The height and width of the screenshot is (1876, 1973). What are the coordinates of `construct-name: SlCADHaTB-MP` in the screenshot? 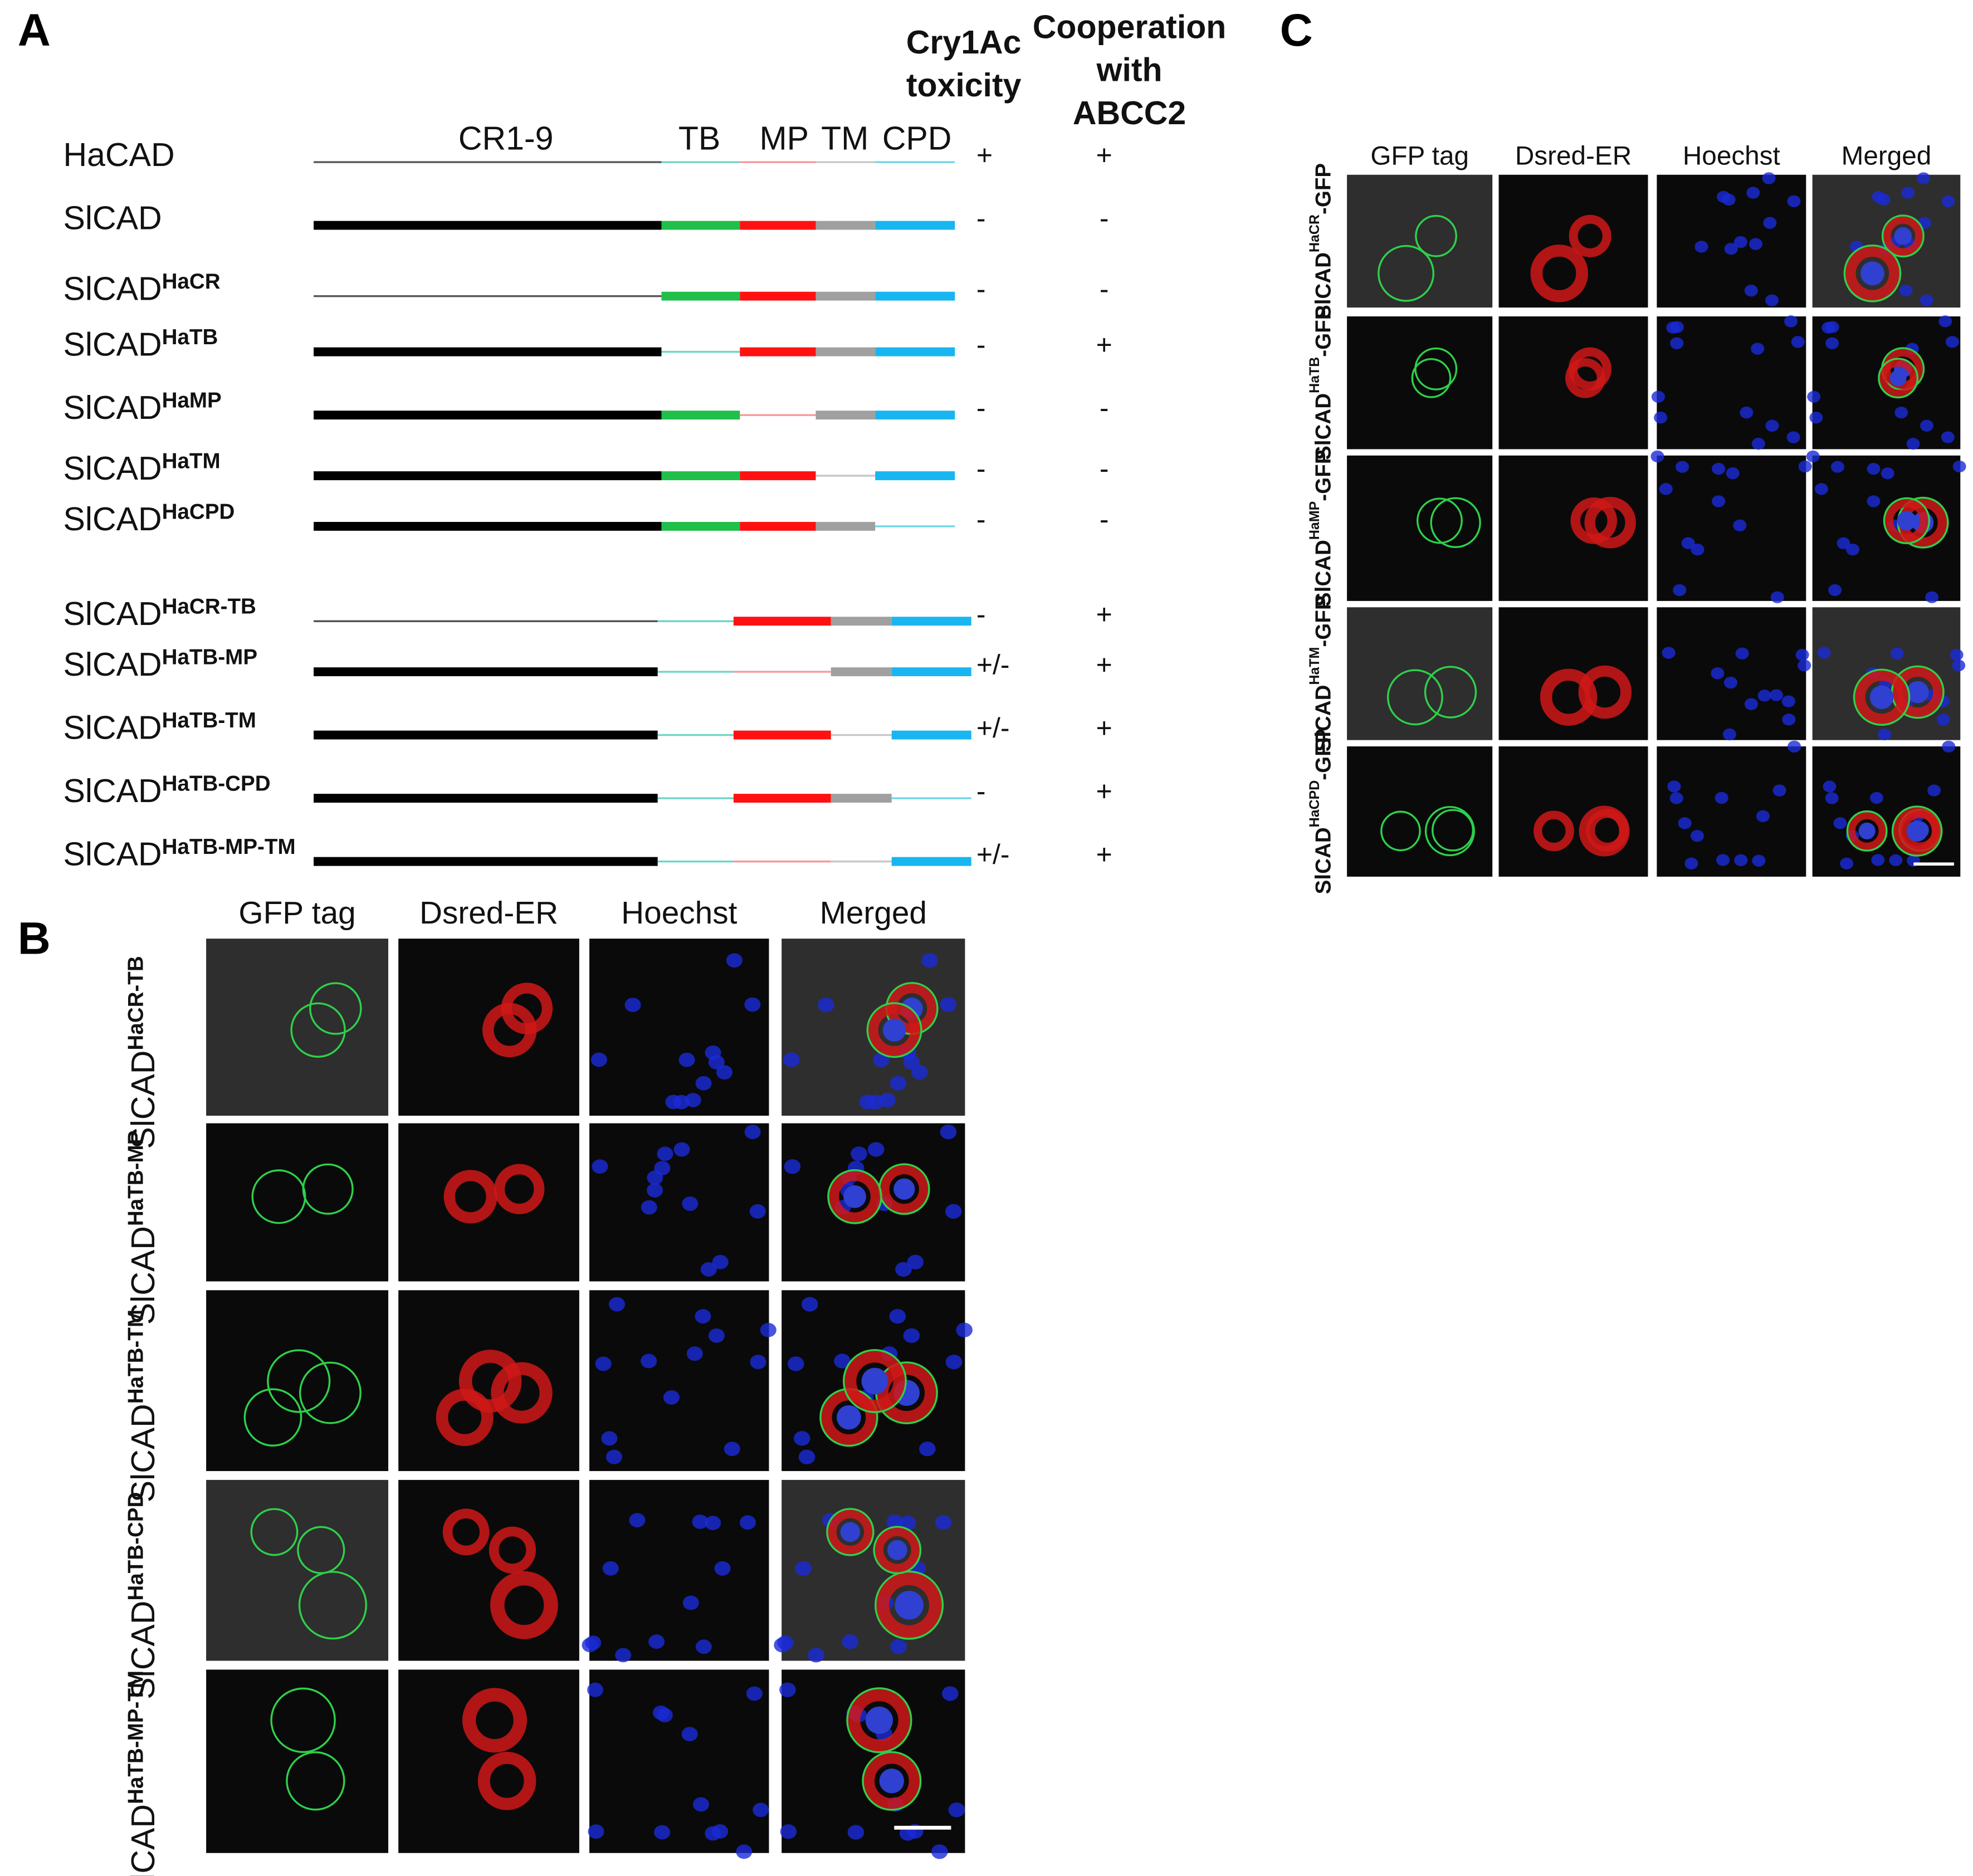 It's located at (161, 663).